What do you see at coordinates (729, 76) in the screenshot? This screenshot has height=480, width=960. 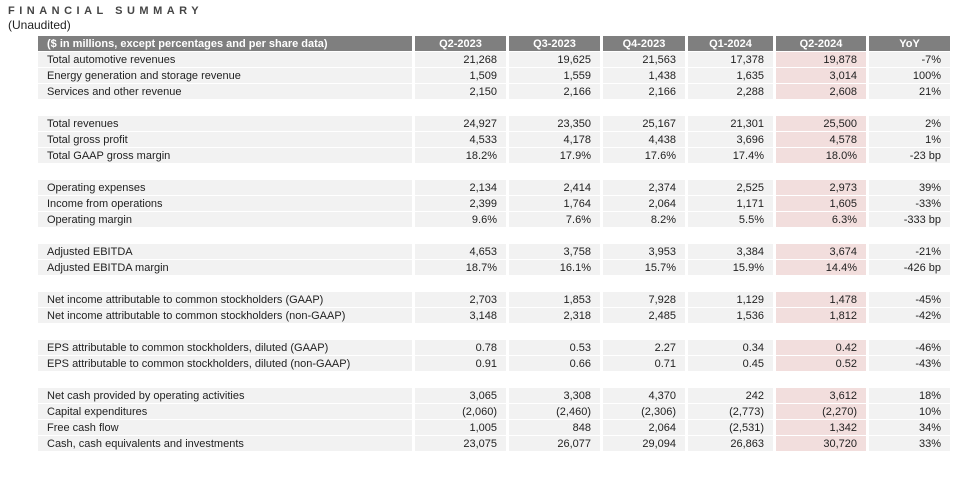 I see `cell-q1-2024: 1,635` at bounding box center [729, 76].